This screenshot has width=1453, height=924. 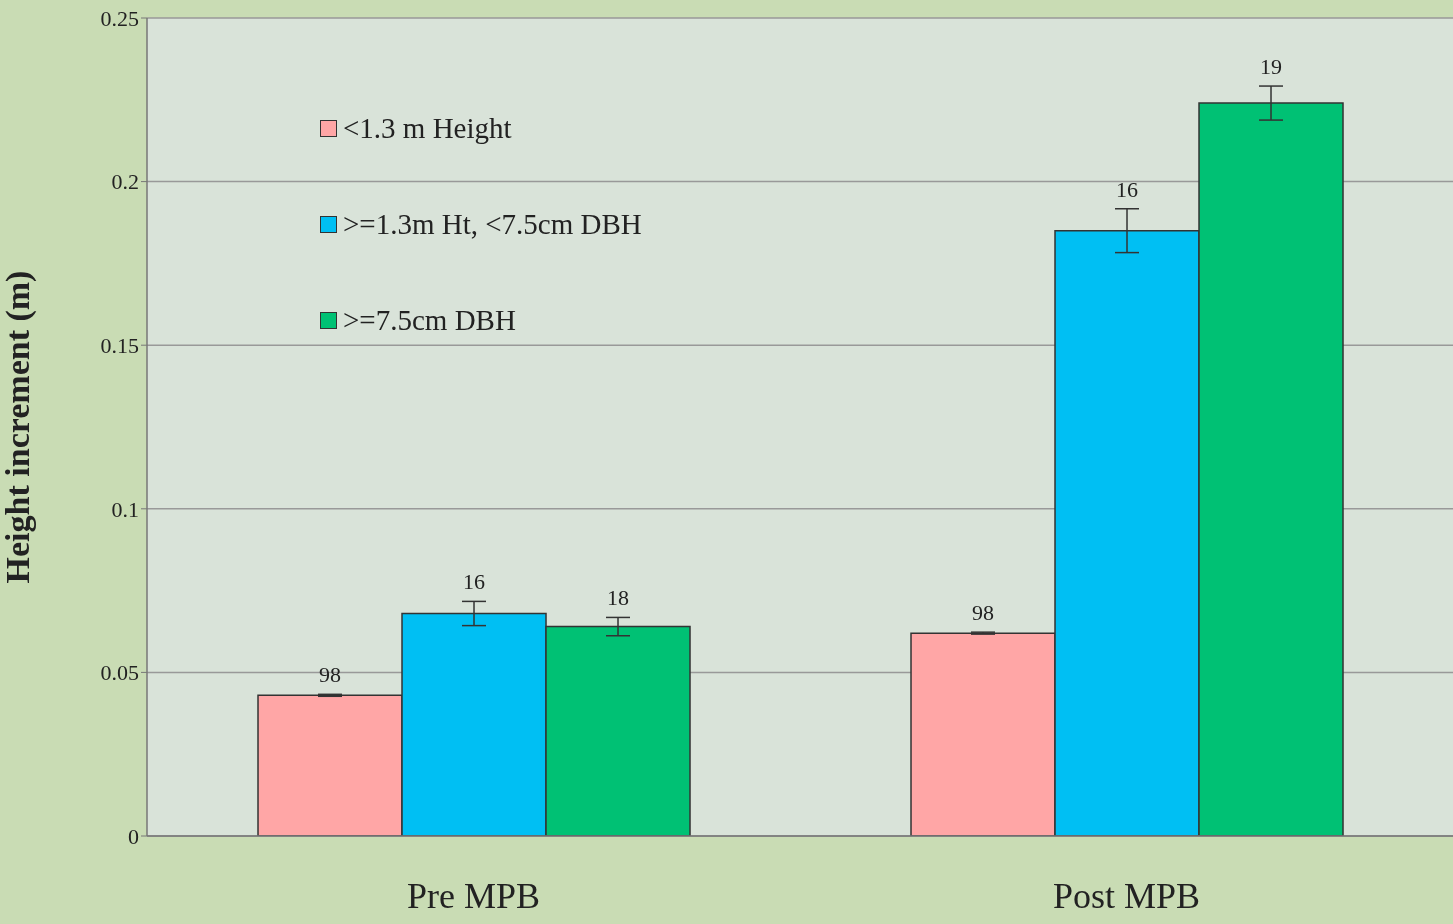 What do you see at coordinates (492, 224) in the screenshot?
I see `legend-label: >=1.3m Ht, <7.5cm DBH` at bounding box center [492, 224].